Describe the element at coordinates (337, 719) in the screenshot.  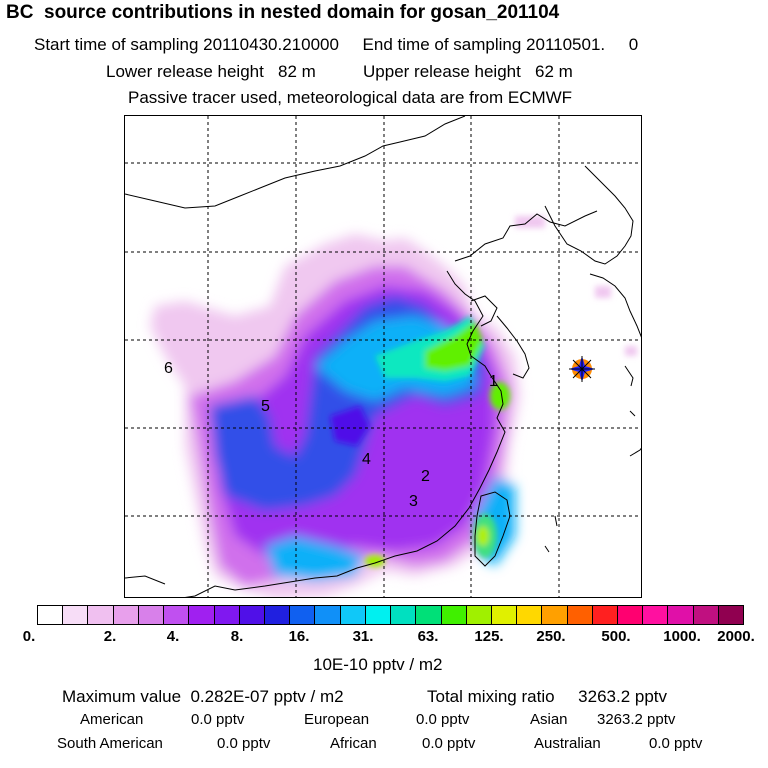
I see `european-label: European` at that location.